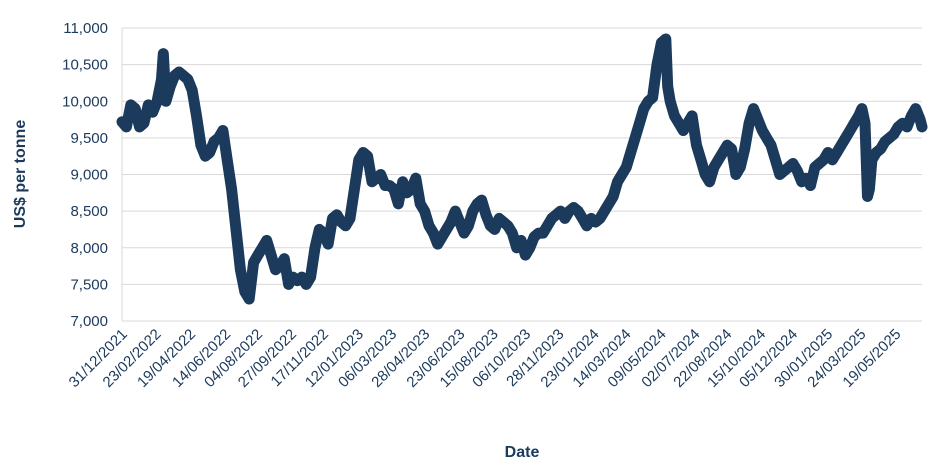 This screenshot has height=467, width=932. Describe the element at coordinates (89, 321) in the screenshot. I see `y-tick-label: 7,000` at that location.